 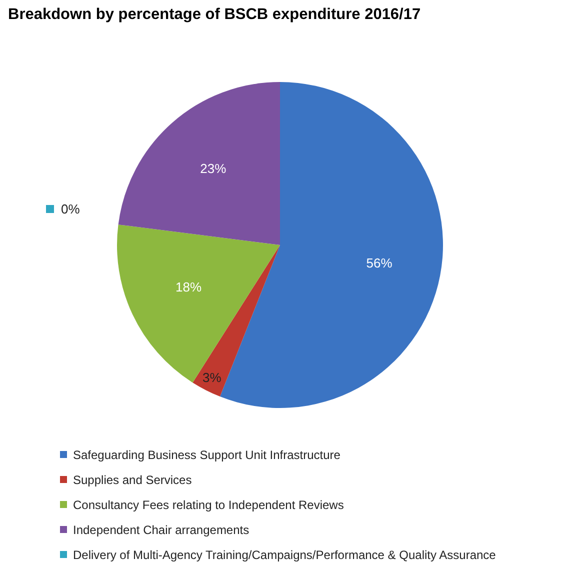 I want to click on legend-label: Independent Chair arrangements, so click(x=161, y=530).